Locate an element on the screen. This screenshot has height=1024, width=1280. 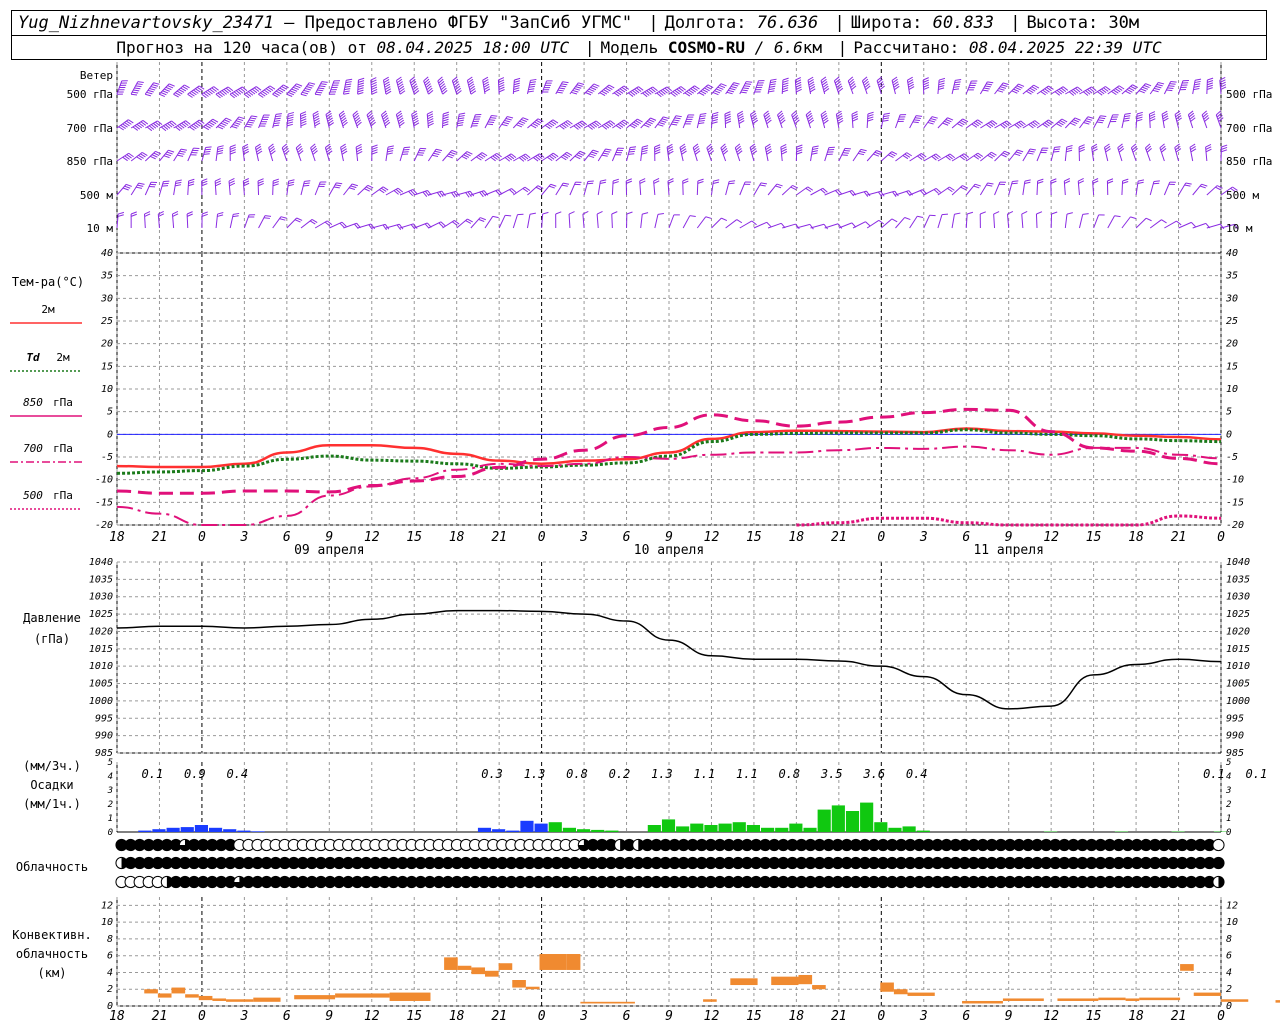
temp-axis-hour-label: 15 is located at coordinates (754, 537).